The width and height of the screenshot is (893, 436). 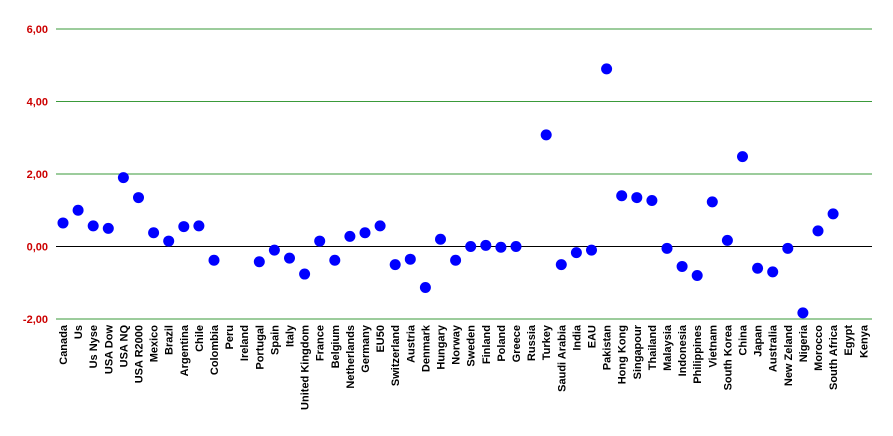 I want to click on x-tick-label: Norway, so click(x=457, y=344).